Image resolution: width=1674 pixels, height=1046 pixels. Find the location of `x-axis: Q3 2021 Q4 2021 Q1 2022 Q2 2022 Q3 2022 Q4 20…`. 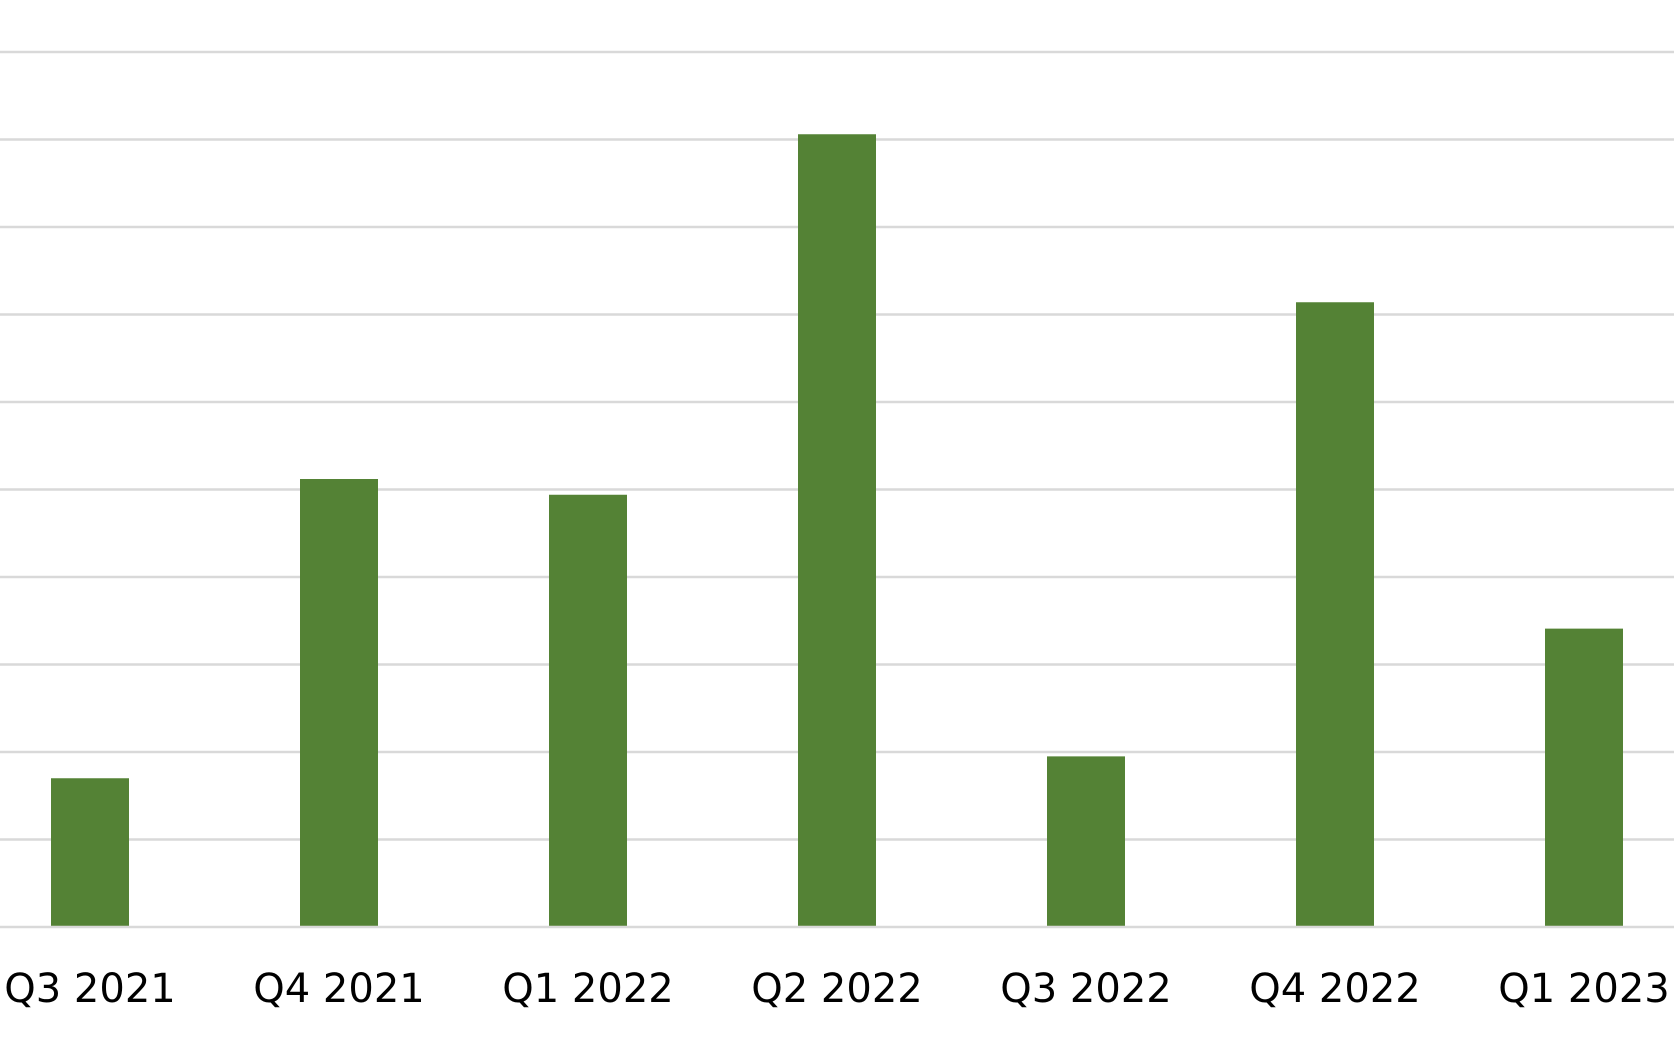

x-axis: Q3 2021 Q4 2021 Q1 2022 Q2 2022 Q3 2022 Q4 20… is located at coordinates (837, 968).